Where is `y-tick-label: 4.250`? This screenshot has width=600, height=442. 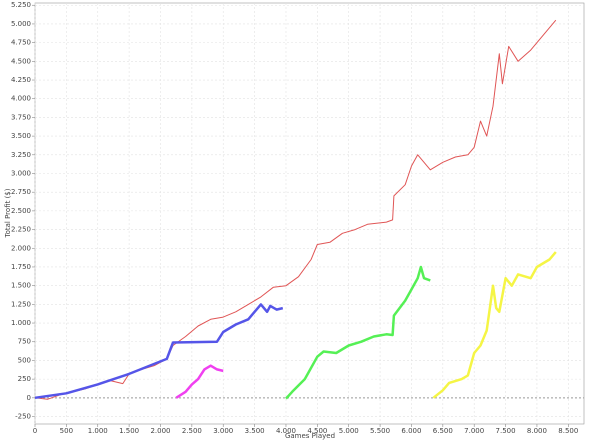
y-tick-label: 4.250 is located at coordinates (21, 80).